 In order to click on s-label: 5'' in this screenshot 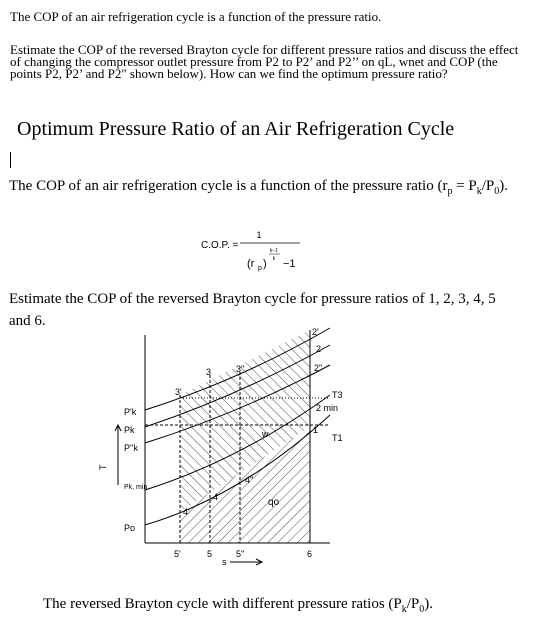, I will do `click(240, 554)`.